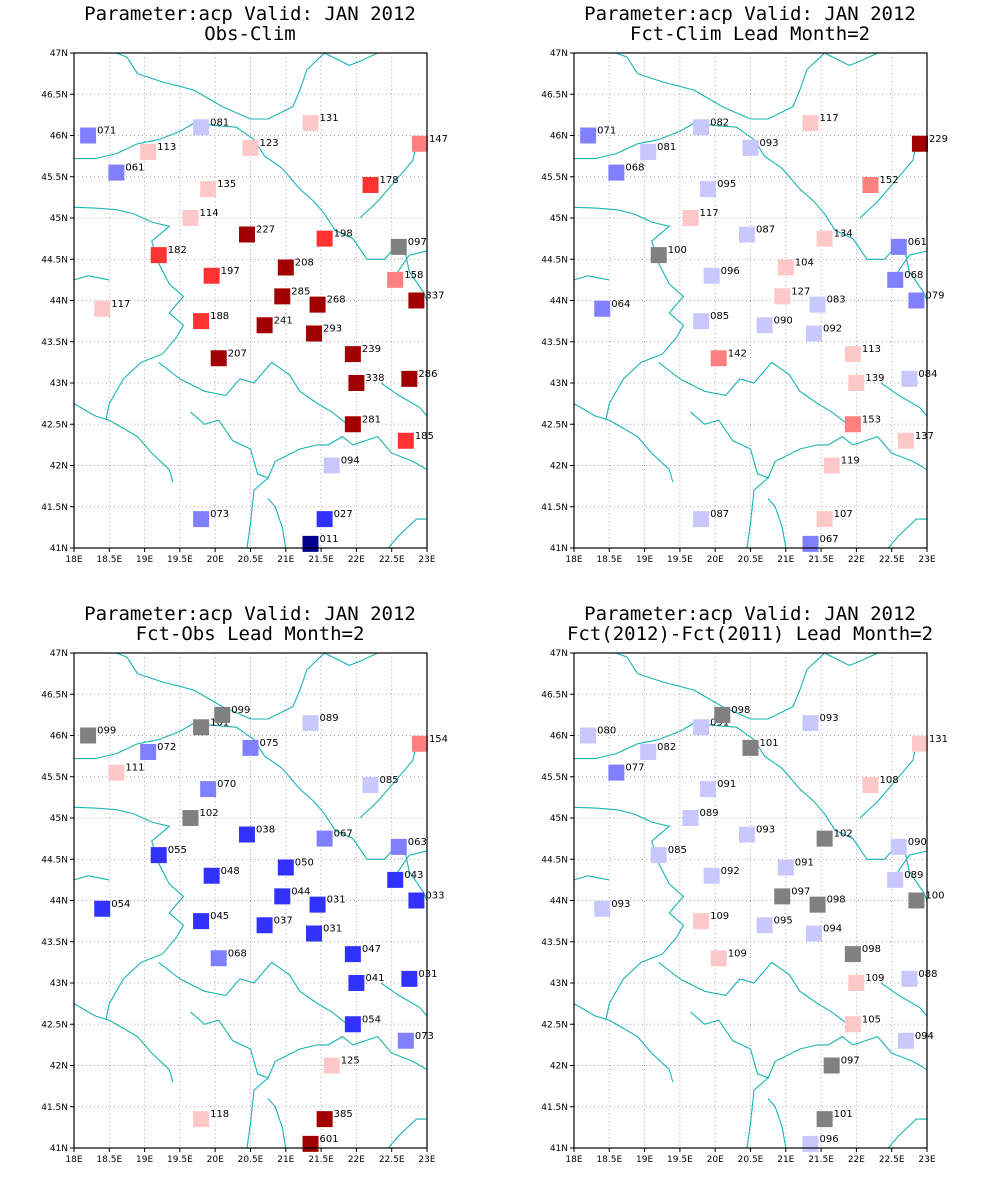 The width and height of the screenshot is (1000, 1200). I want to click on station-value: 108, so click(889, 780).